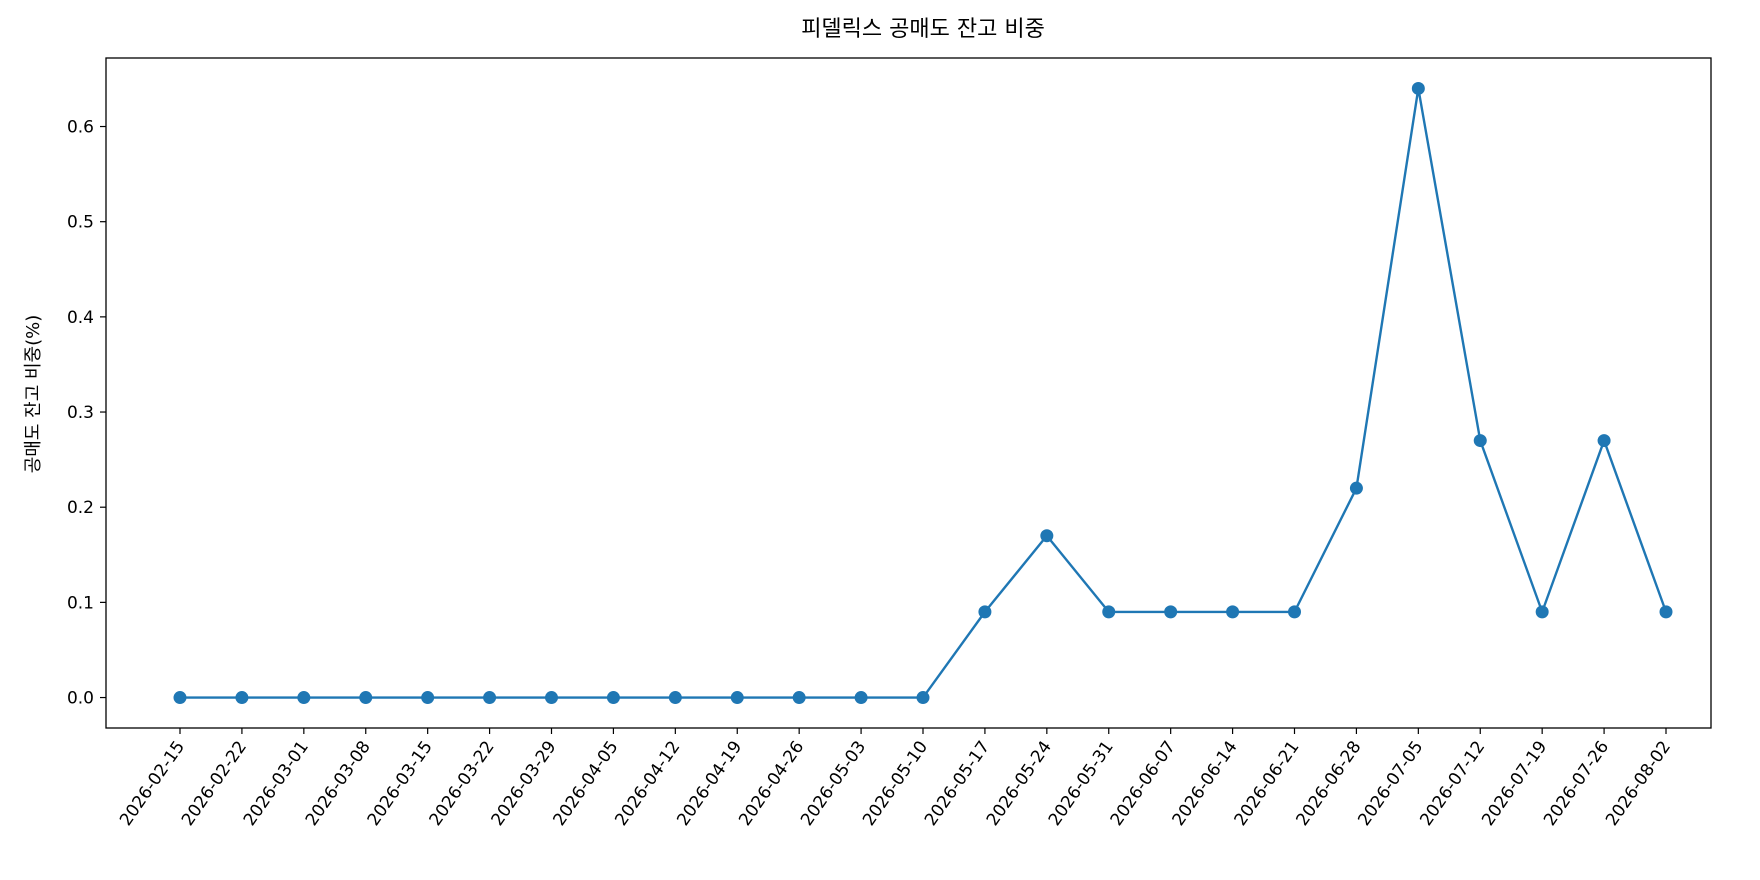 The image size is (1760, 880). What do you see at coordinates (80, 128) in the screenshot?
I see `y-tick-label: 0.6` at bounding box center [80, 128].